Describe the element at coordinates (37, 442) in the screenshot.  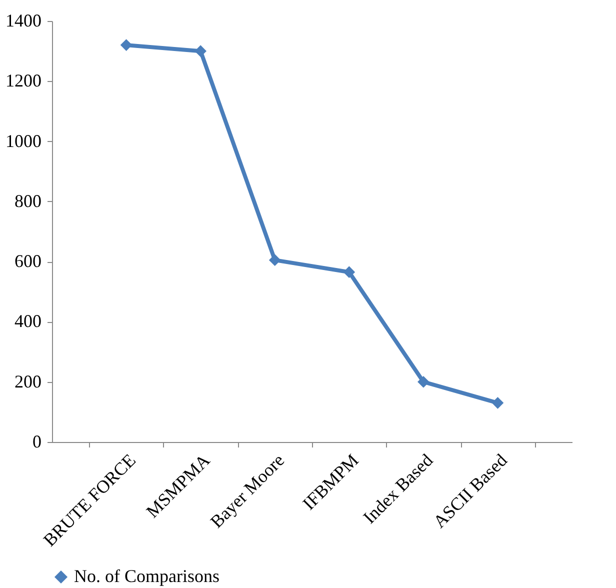
I see `y-tick-label: 0` at that location.